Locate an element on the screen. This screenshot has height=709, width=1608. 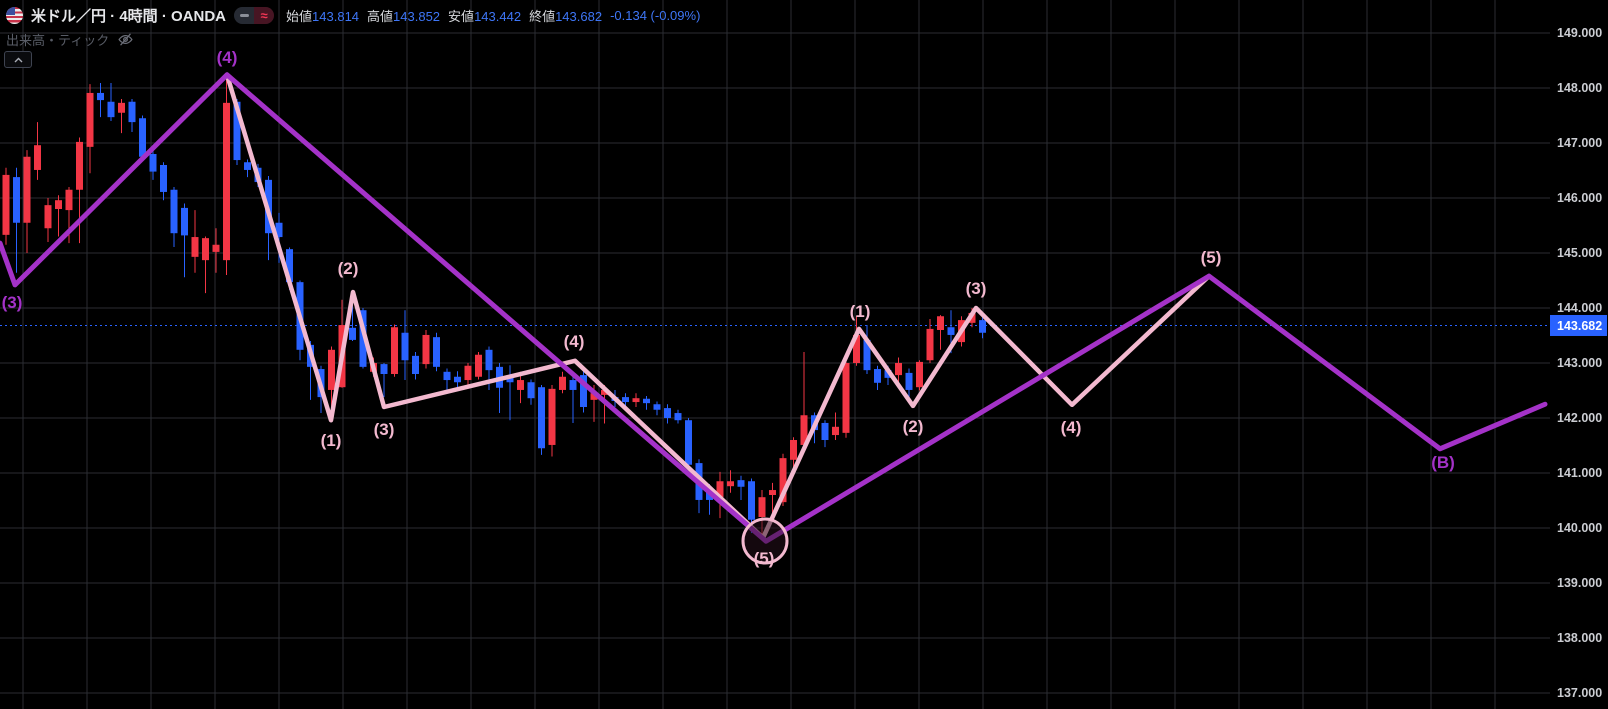
high-label: 高値 is located at coordinates (380, 16).